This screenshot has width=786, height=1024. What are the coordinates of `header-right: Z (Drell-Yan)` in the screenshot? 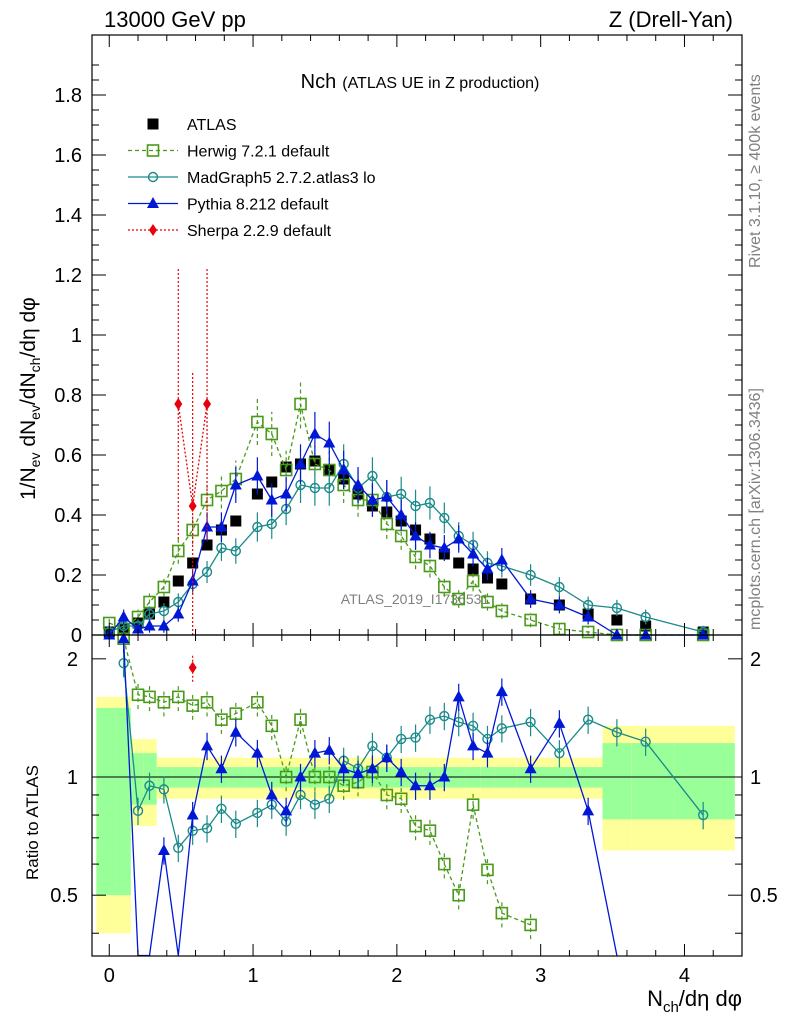 It's located at (671, 19).